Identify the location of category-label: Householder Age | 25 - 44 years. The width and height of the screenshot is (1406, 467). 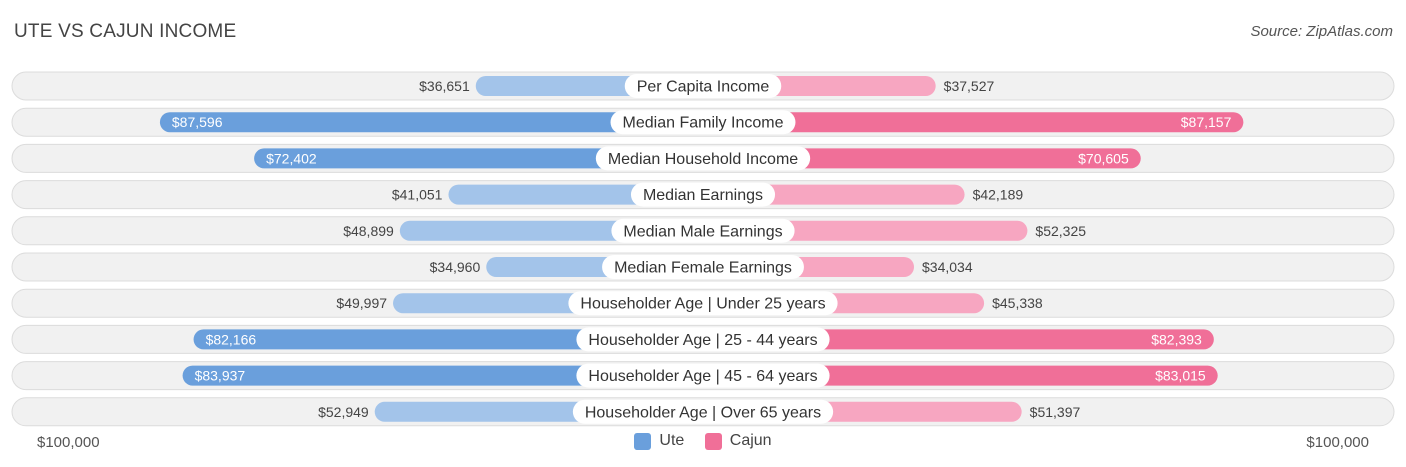
(702, 340).